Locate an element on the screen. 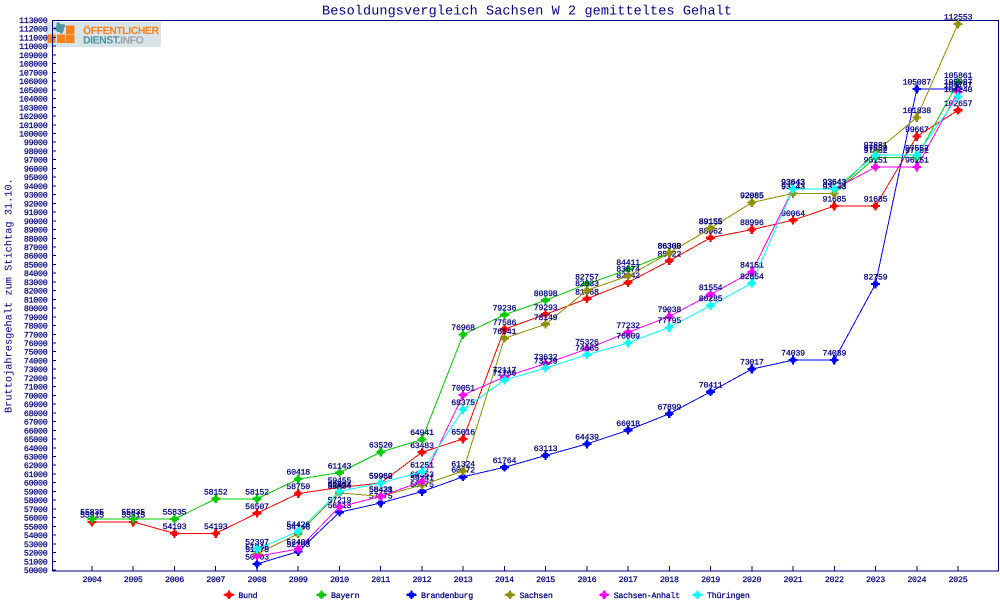 The image size is (1000, 600). svg-text: DIENST.INFO is located at coordinates (113, 40).